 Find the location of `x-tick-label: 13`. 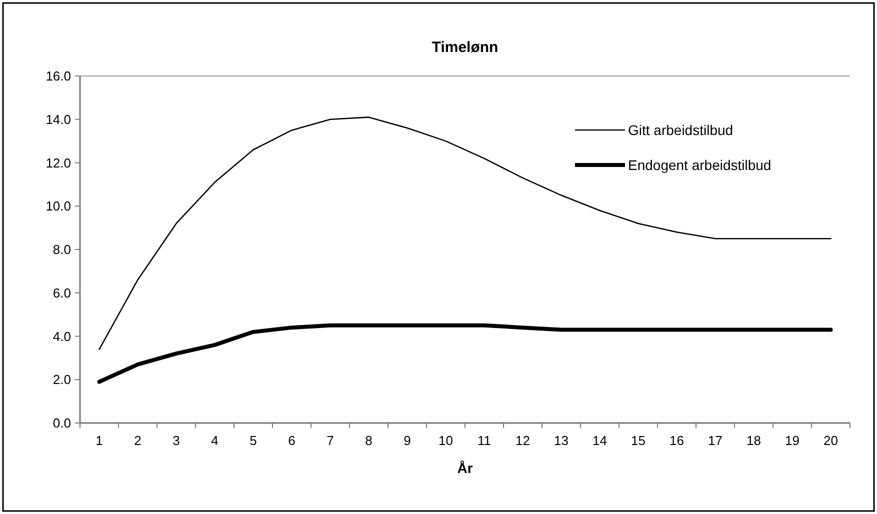

x-tick-label: 13 is located at coordinates (561, 440).